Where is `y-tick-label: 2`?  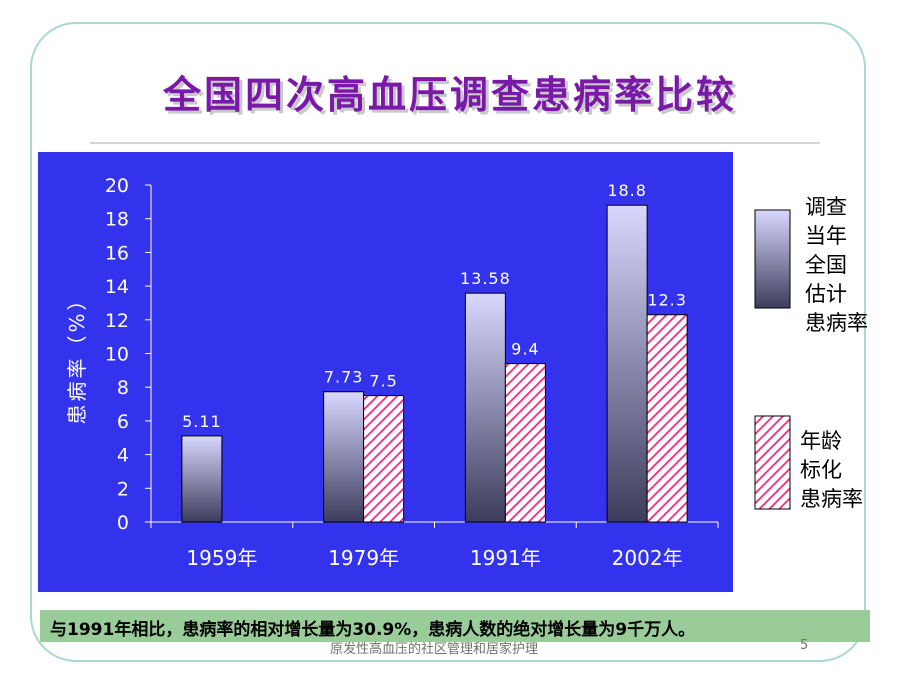
y-tick-label: 2 is located at coordinates (123, 489).